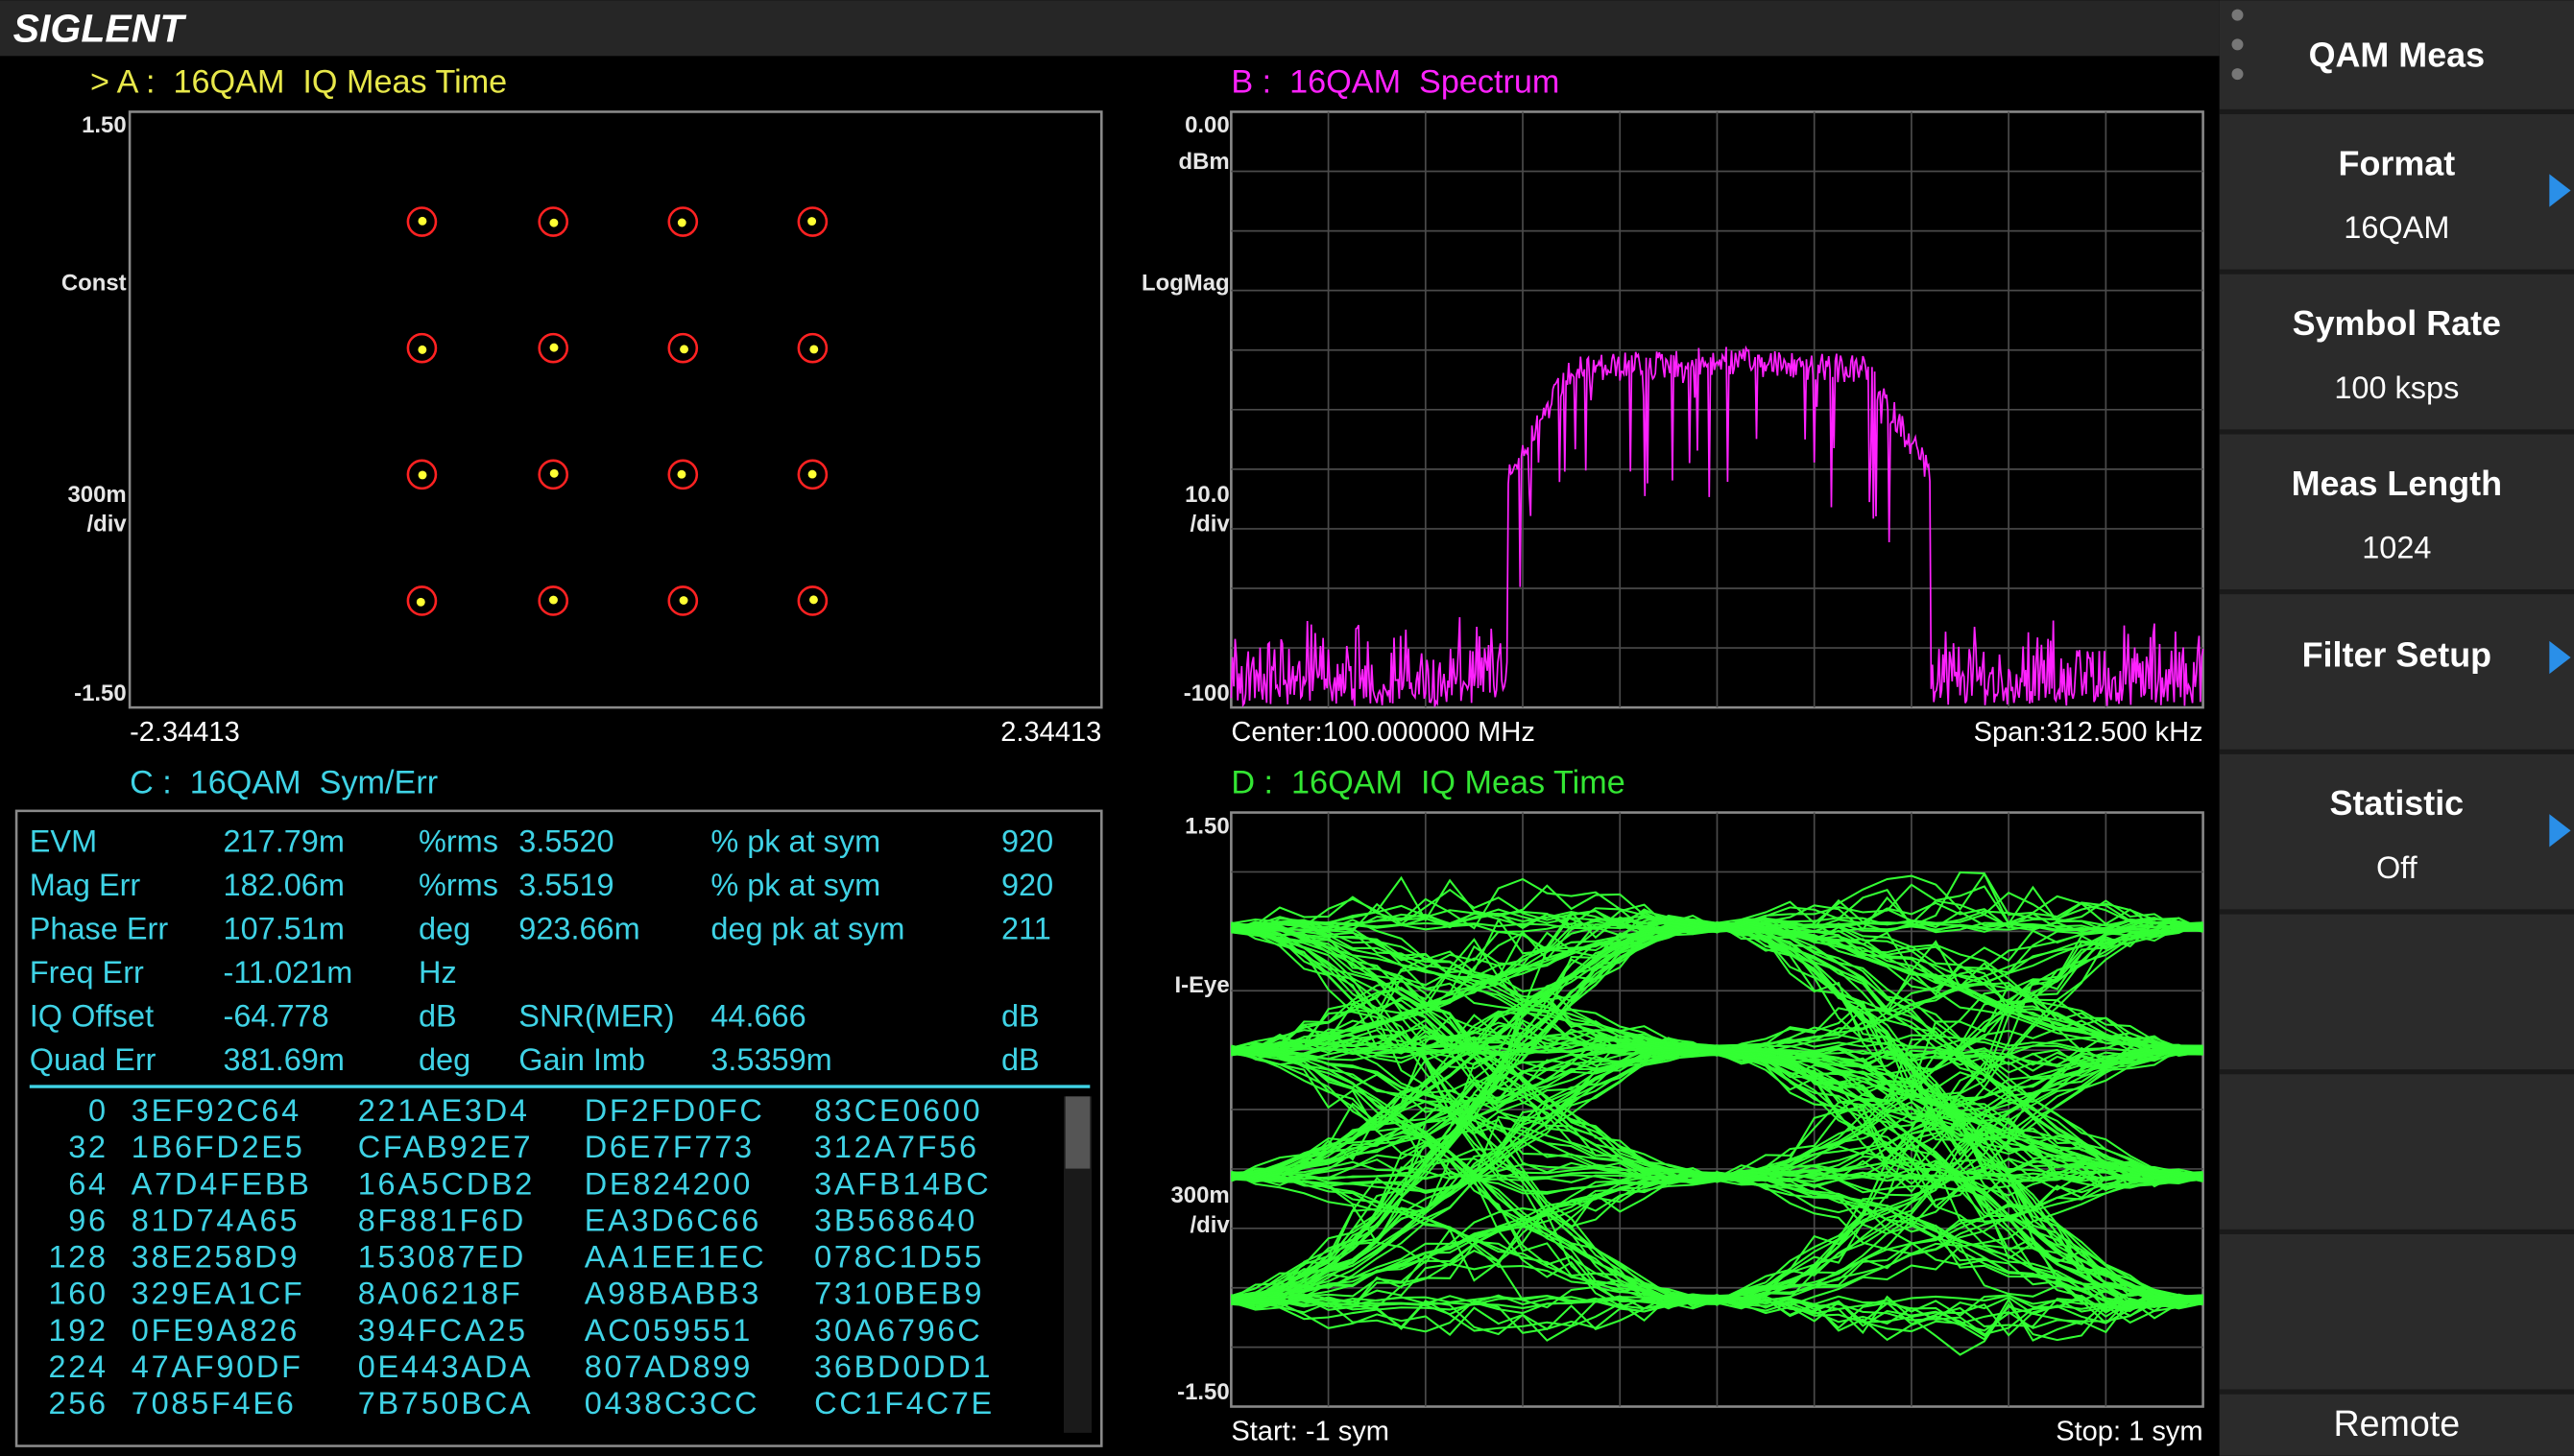  I want to click on symbol-word: 221AE3D4, so click(444, 1110).